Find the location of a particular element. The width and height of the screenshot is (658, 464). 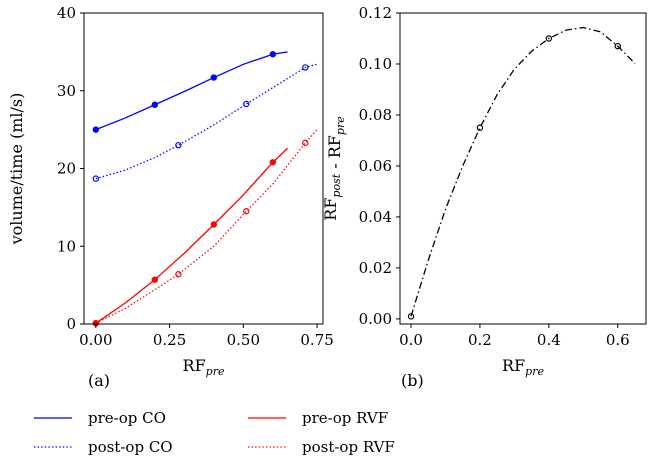

x-tick-label: 0.4 is located at coordinates (549, 340).